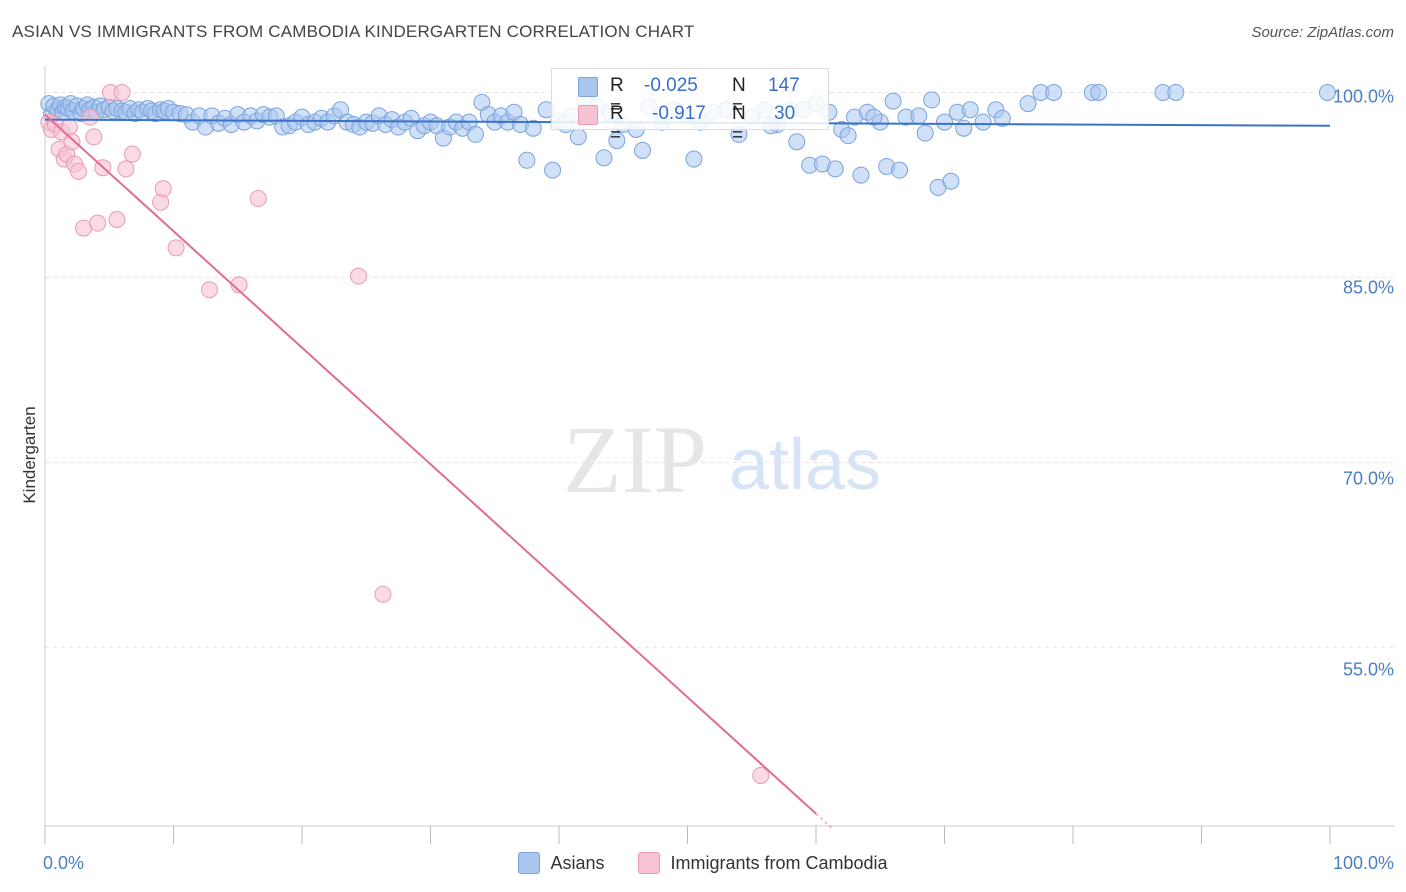 The image size is (1406, 892). I want to click on legend-item-asians: Asians, so click(561, 863).